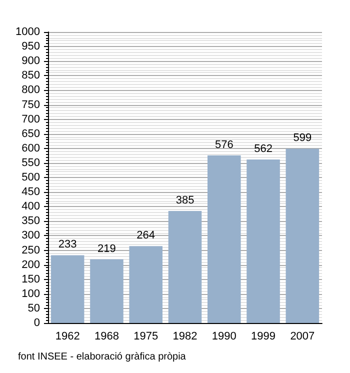 This screenshot has width=350, height=373. I want to click on y-tick-label: 550, so click(31, 162).